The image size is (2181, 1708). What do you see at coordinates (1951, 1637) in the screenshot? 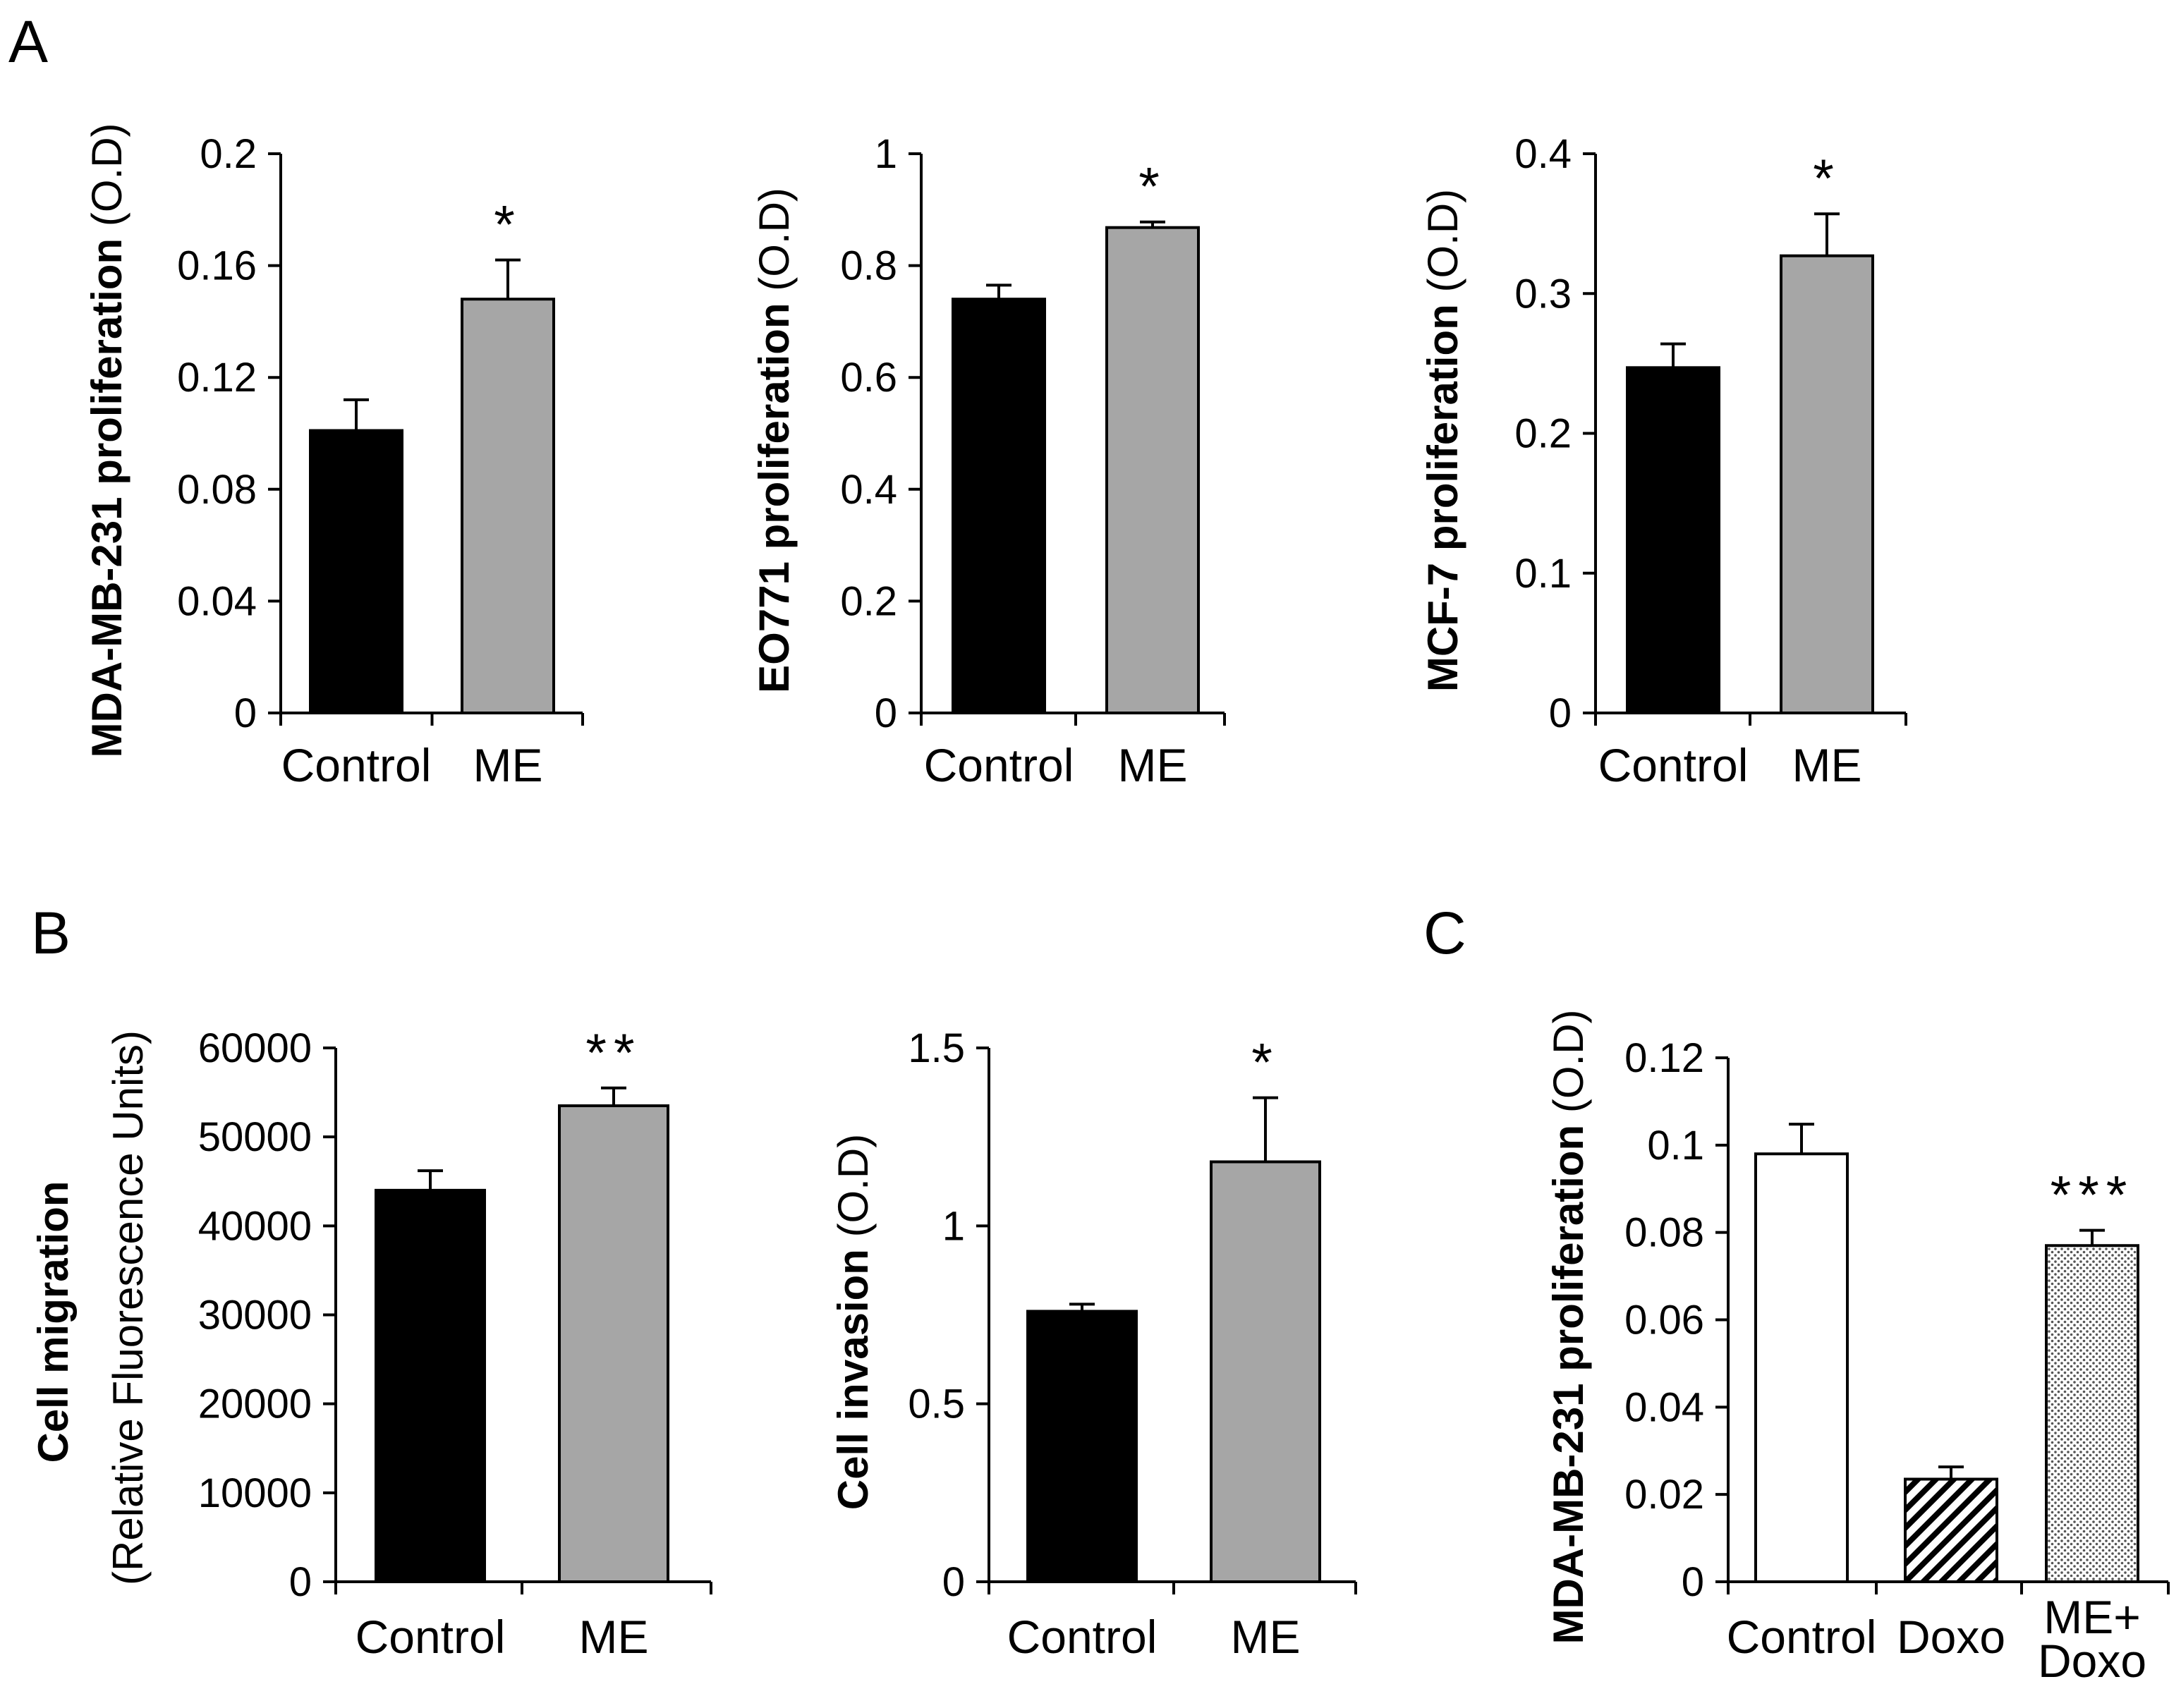
I see `category-label: Doxo` at bounding box center [1951, 1637].